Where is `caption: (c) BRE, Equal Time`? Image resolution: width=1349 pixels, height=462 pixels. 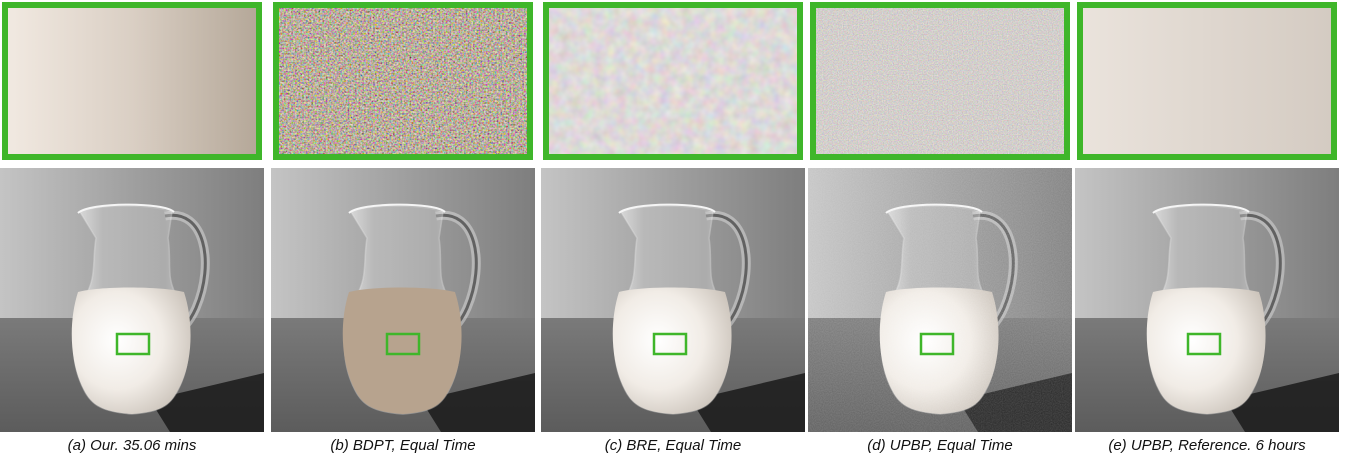
caption: (c) BRE, Equal Time is located at coordinates (673, 445).